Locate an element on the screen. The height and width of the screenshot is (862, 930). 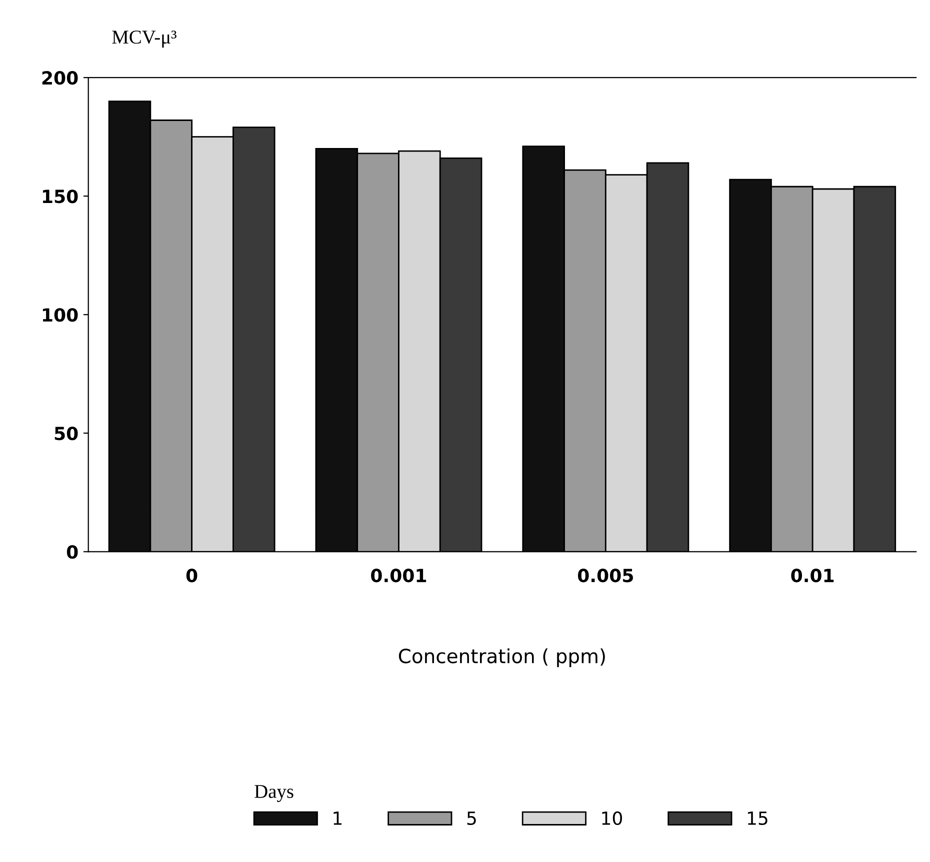
legend-title: Days is located at coordinates (274, 793).